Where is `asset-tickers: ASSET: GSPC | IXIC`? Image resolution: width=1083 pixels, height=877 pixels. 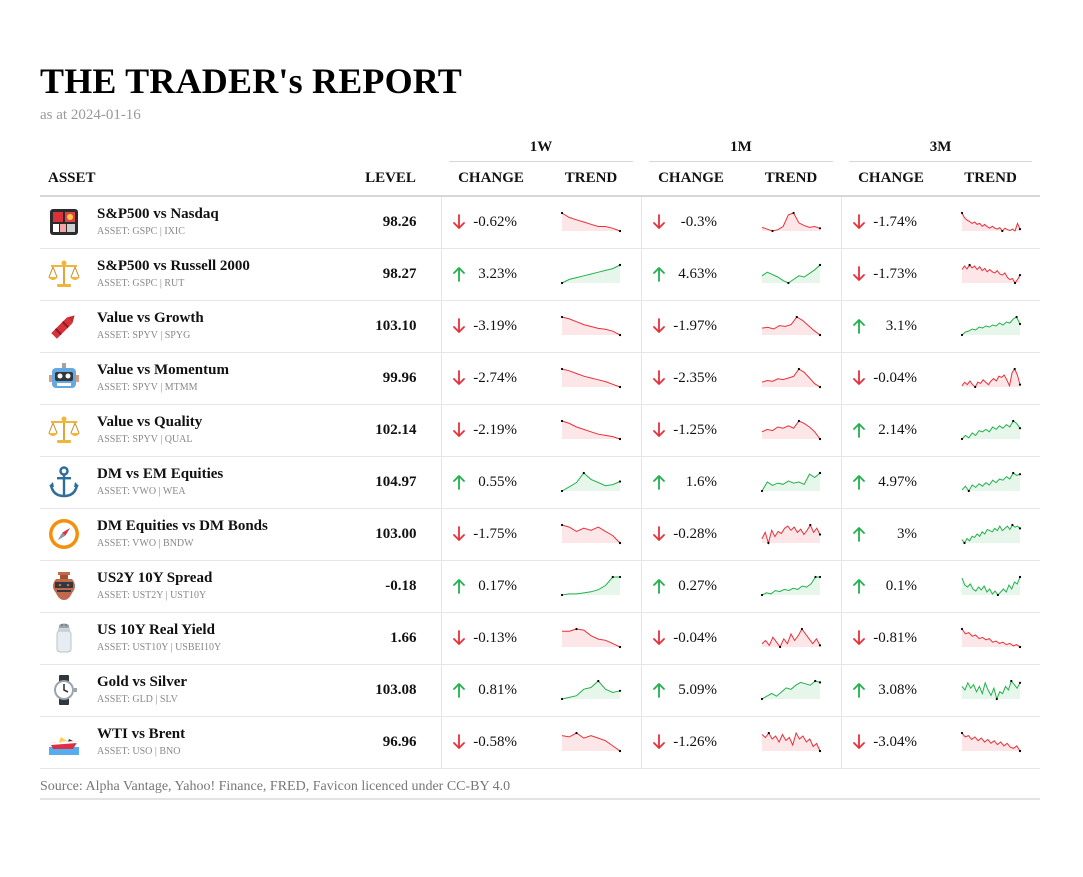 asset-tickers: ASSET: GSPC | IXIC is located at coordinates (141, 232).